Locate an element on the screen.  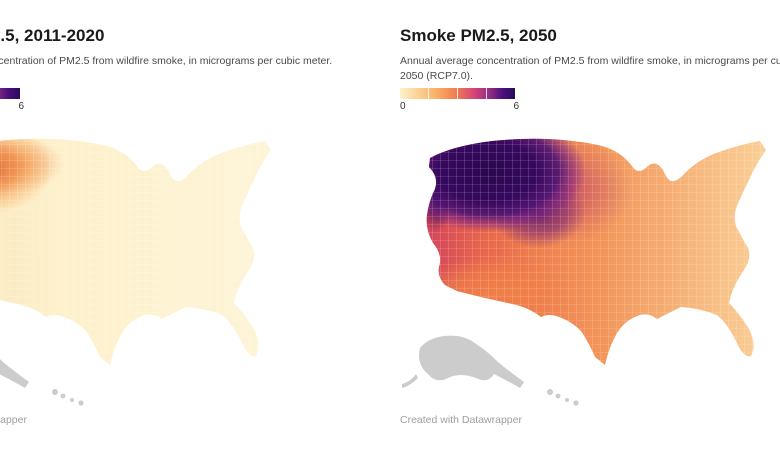
chart-title: Smoke PM2.5, 2050 is located at coordinates (478, 35).